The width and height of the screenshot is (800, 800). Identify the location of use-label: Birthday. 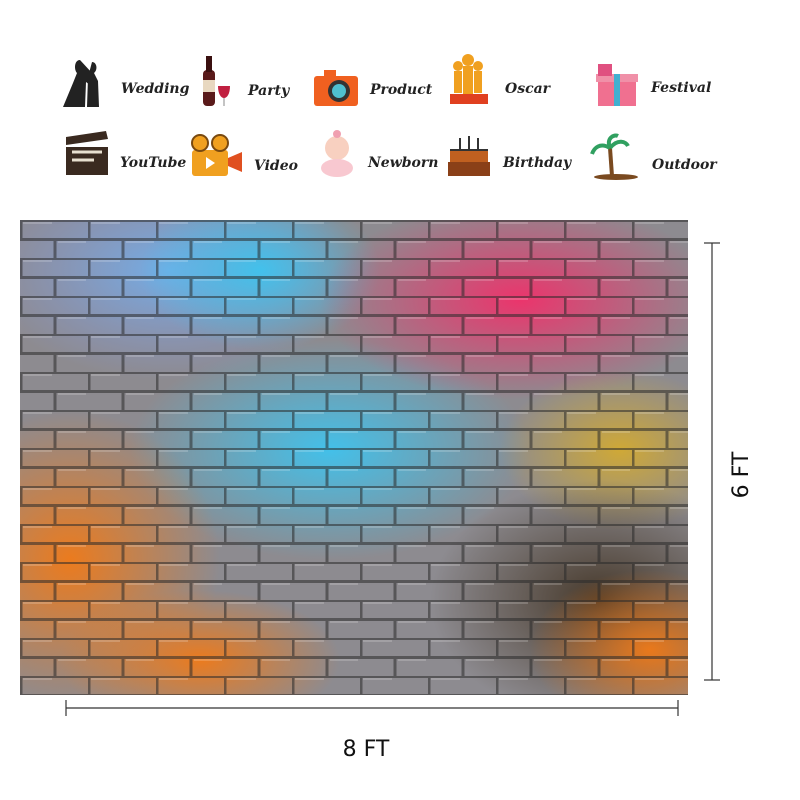
(537, 163).